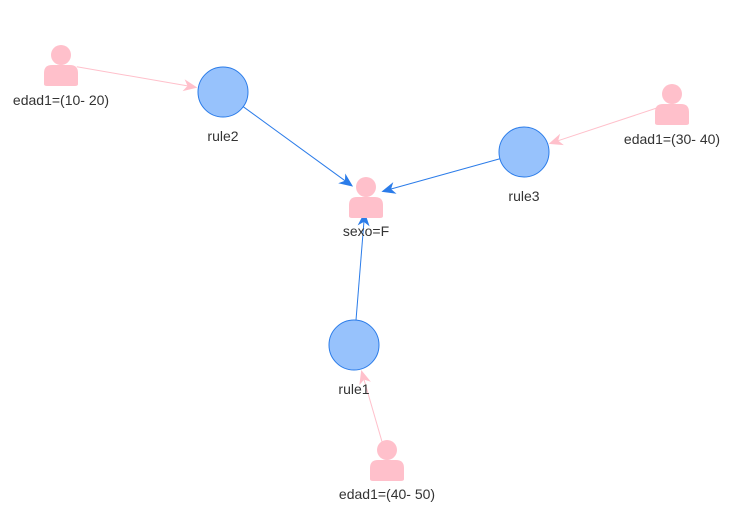  I want to click on node-label-edad-30-40: edad1=(30- 40), so click(672, 139).